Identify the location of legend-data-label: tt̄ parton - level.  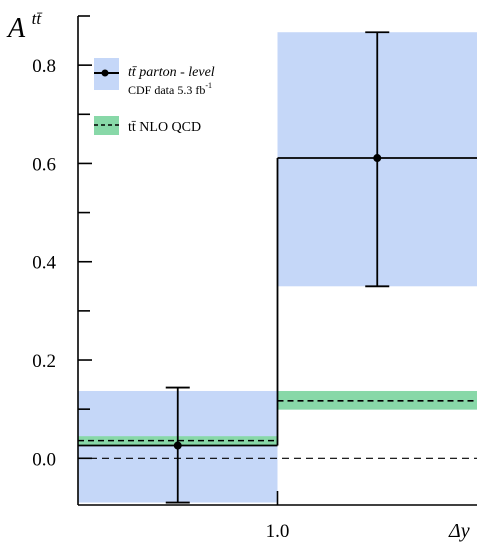
(171, 72).